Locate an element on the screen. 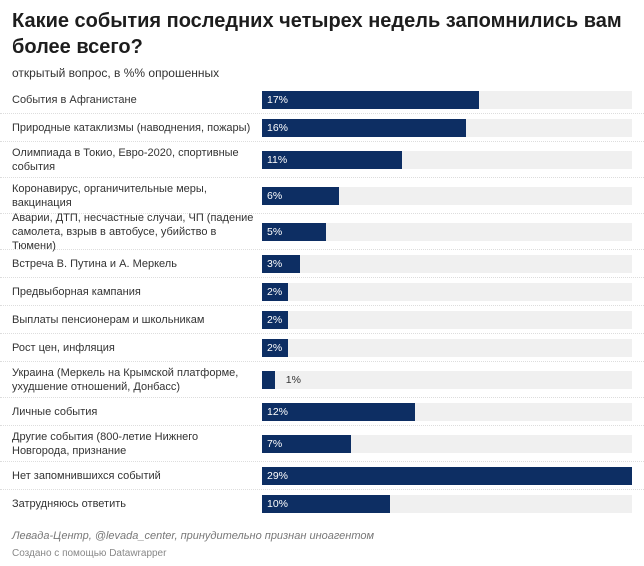  value-label: 7% is located at coordinates (275, 443).